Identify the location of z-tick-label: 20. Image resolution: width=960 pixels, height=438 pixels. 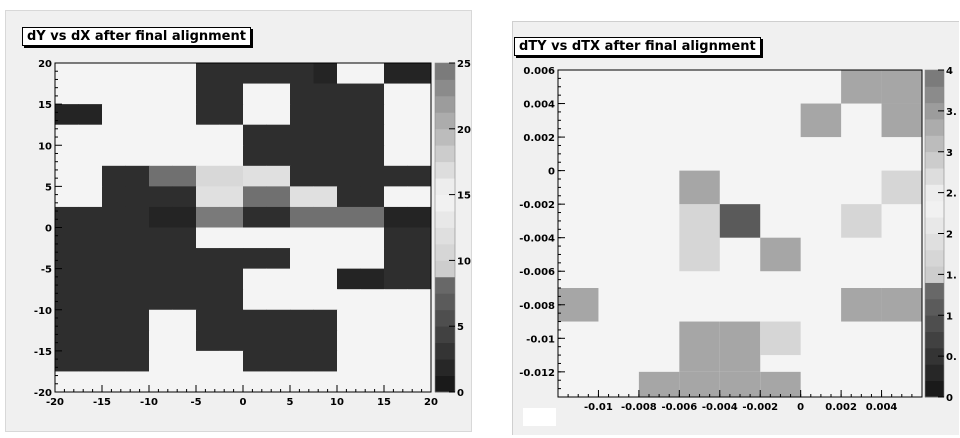
(464, 130).